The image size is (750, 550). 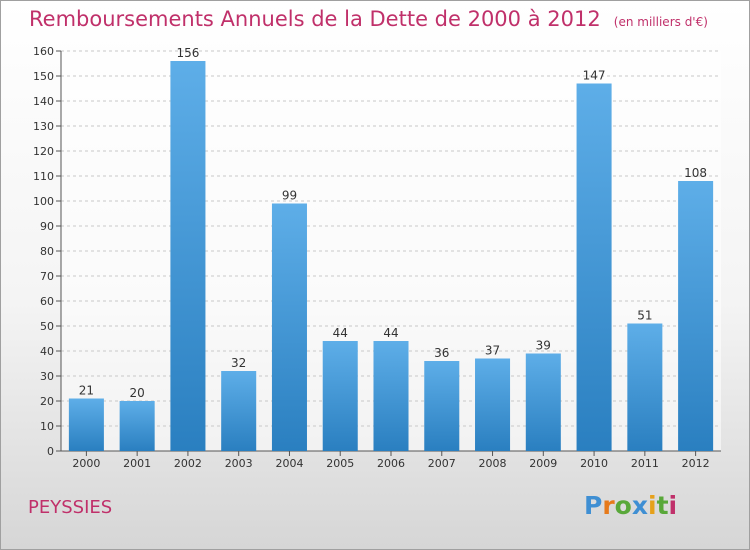 I want to click on data-label: 32, so click(x=238, y=363).